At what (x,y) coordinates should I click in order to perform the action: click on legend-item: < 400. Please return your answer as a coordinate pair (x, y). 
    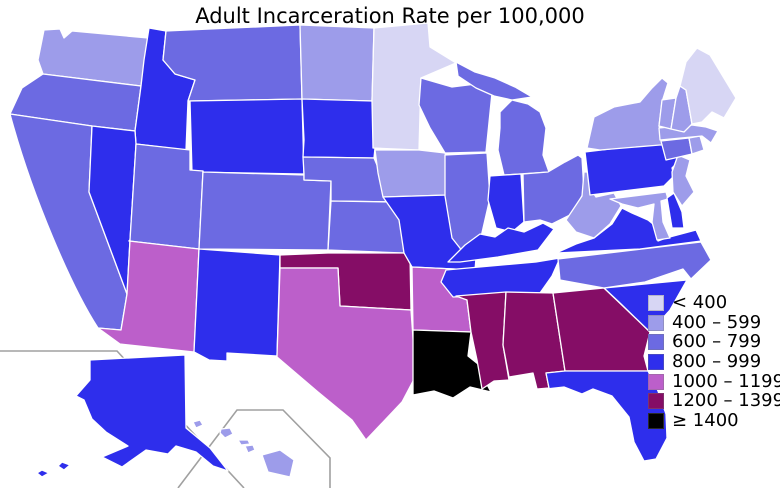
    Looking at the image, I should click on (714, 303).